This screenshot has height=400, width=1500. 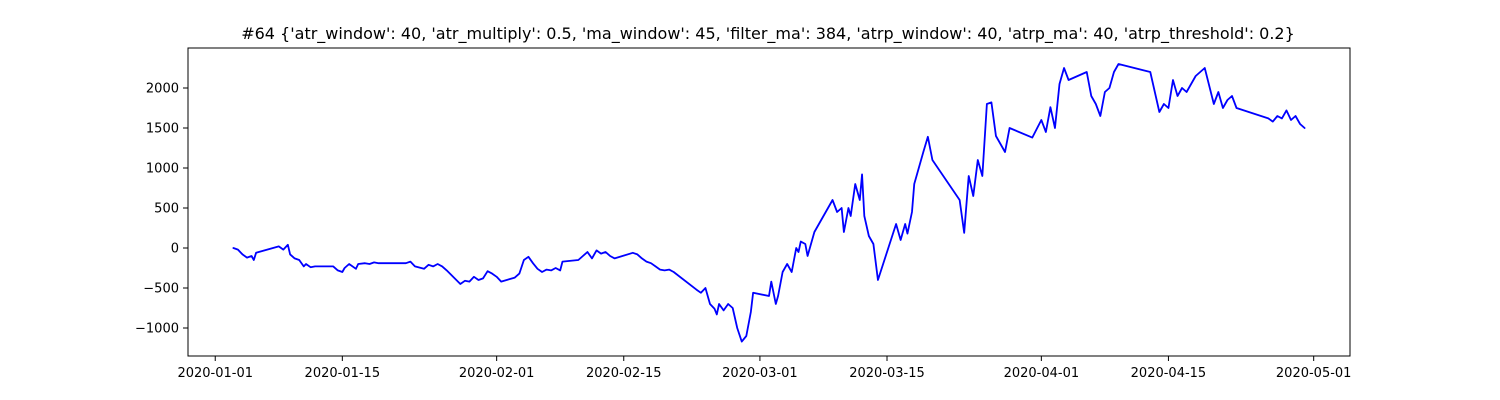 I want to click on y-tick-label: 1500, so click(x=162, y=129).